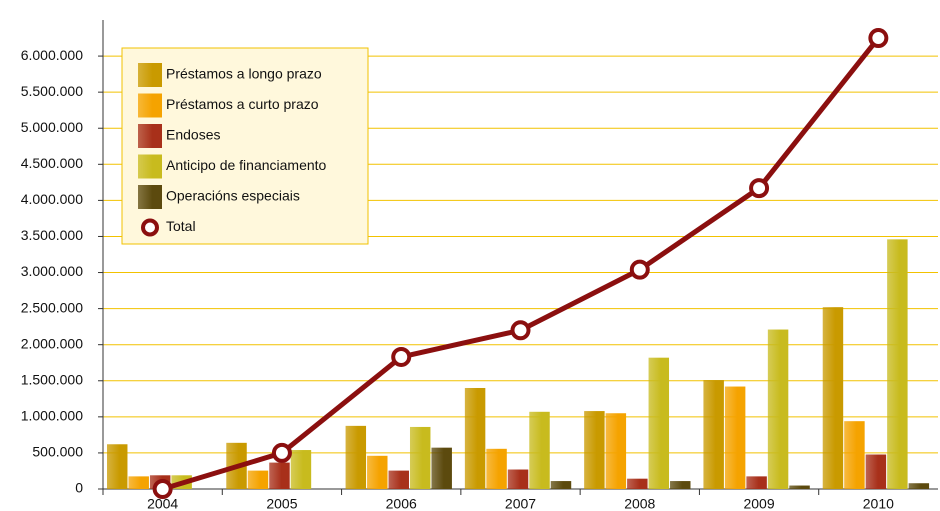 The width and height of the screenshot is (940, 511). What do you see at coordinates (193, 135) in the screenshot?
I see `legend-label: Endoses` at bounding box center [193, 135].